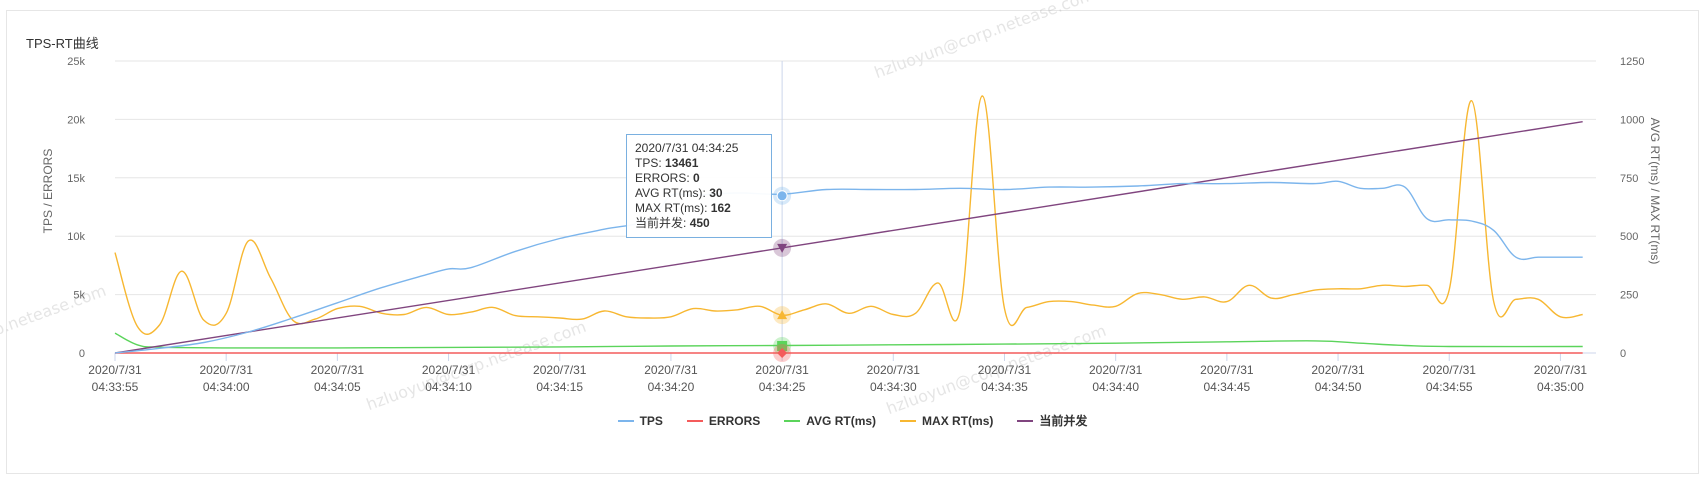  What do you see at coordinates (76, 62) in the screenshot?
I see `left-tick-label: 25k` at bounding box center [76, 62].